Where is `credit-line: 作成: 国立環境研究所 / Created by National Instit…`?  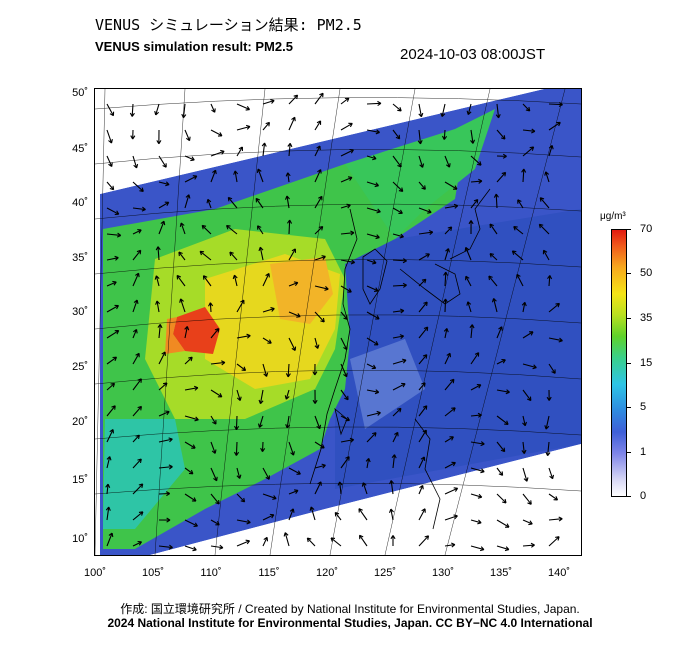
credit-line: 作成: 国立環境研究所 / Created by National Instit… is located at coordinates (350, 609).